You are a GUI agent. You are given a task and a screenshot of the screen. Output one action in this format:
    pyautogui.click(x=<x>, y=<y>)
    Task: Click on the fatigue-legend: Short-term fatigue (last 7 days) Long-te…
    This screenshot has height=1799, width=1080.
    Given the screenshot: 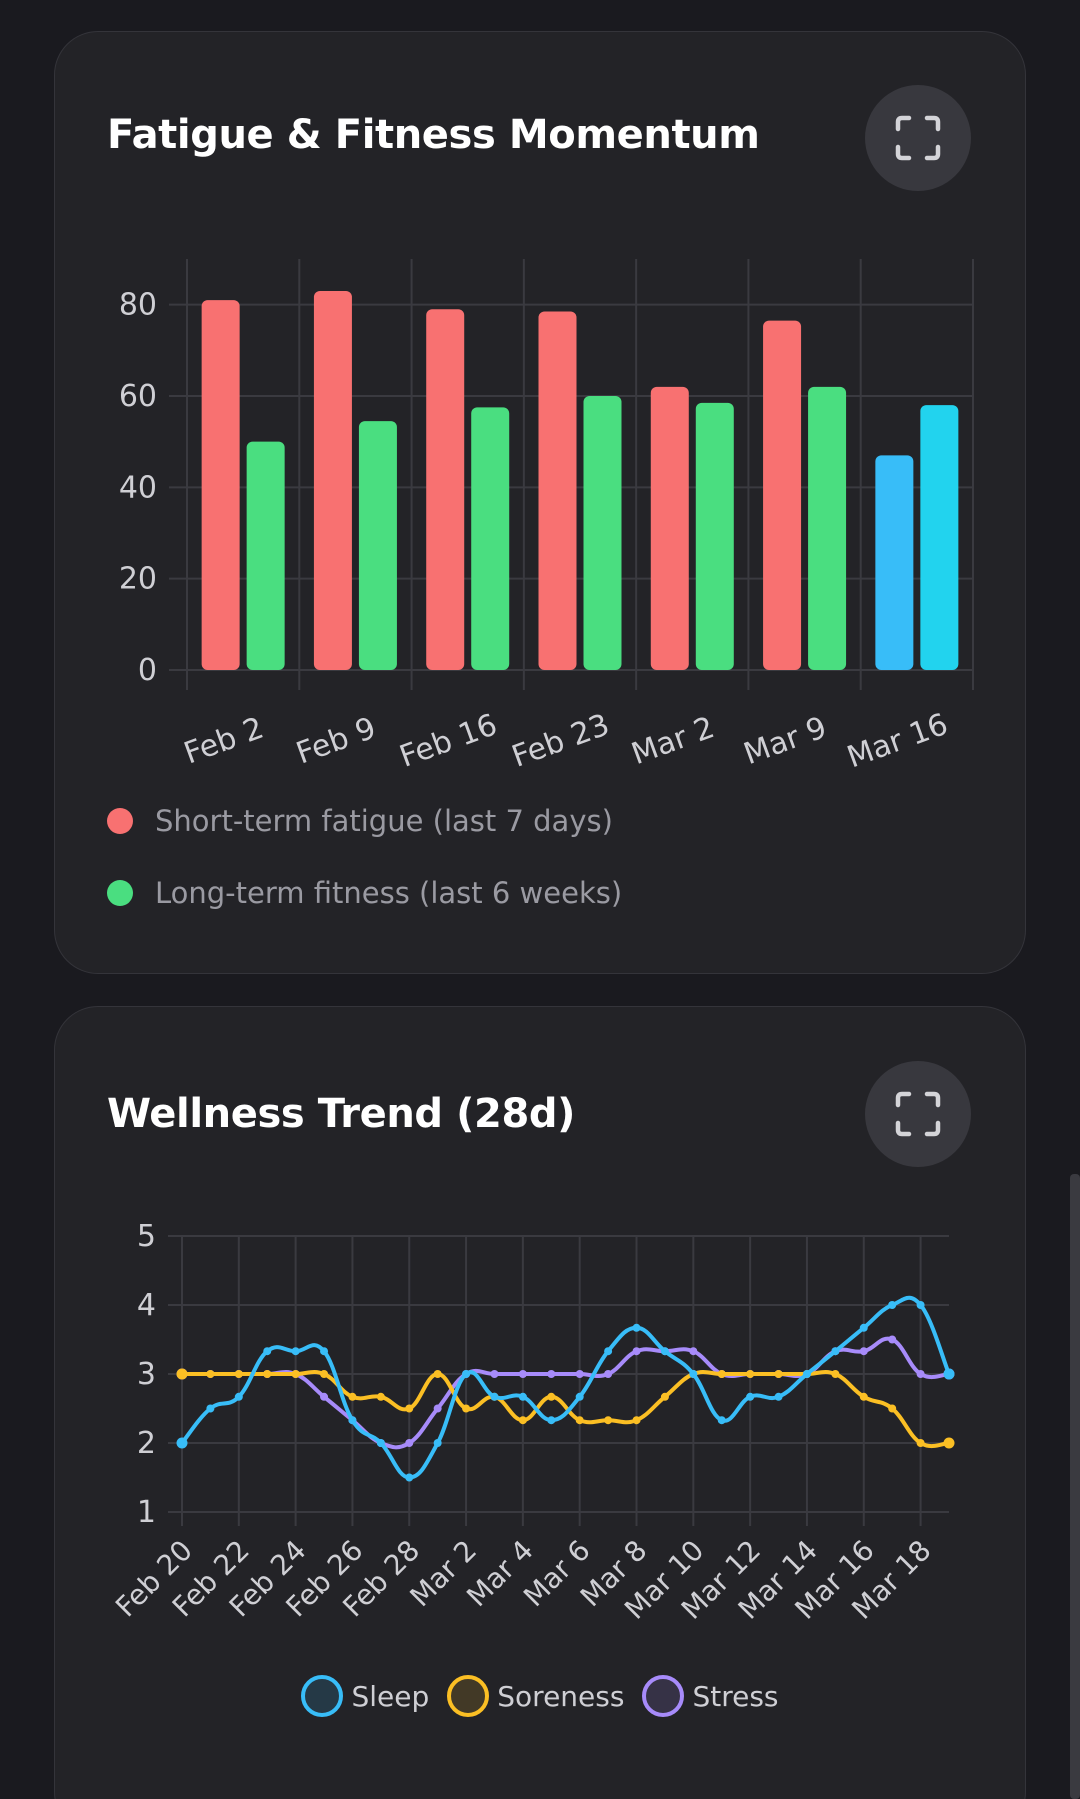 What is the action you would take?
    pyautogui.click(x=364, y=875)
    